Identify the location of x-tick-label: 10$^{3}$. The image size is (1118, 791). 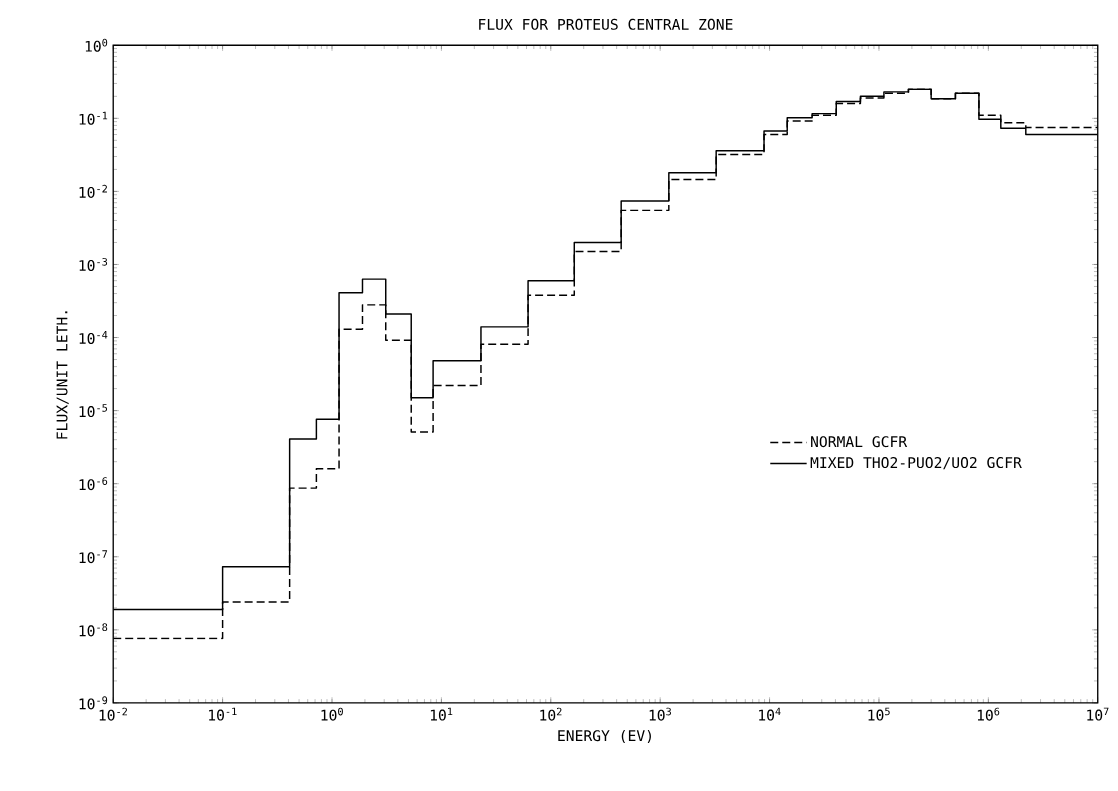
(660, 714).